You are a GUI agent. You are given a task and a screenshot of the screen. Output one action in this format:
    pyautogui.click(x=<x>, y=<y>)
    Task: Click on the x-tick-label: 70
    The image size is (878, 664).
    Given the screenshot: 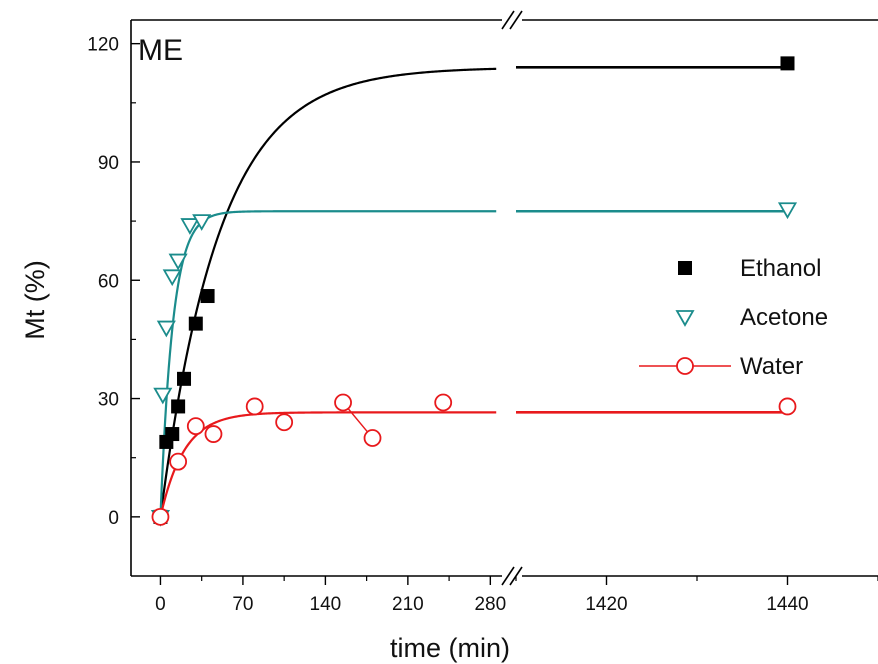 What is the action you would take?
    pyautogui.click(x=242, y=604)
    